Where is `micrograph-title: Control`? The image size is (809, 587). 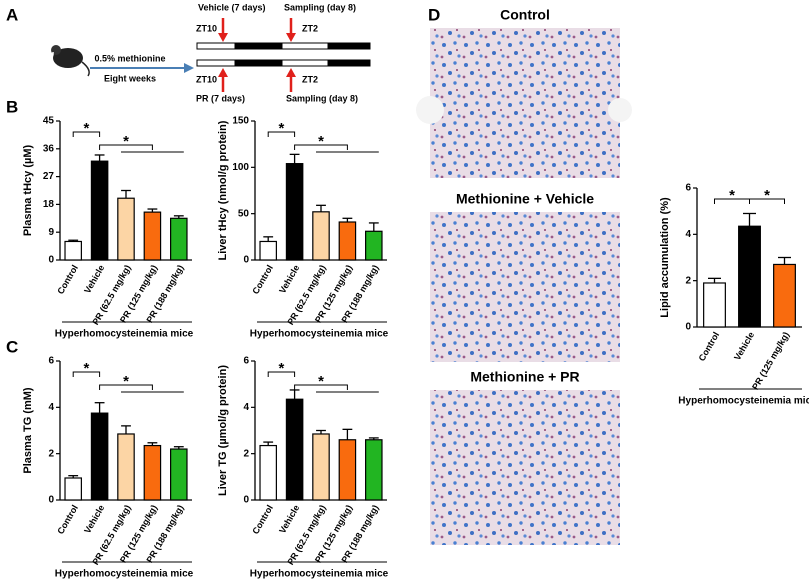
micrograph-title: Control is located at coordinates (525, 15).